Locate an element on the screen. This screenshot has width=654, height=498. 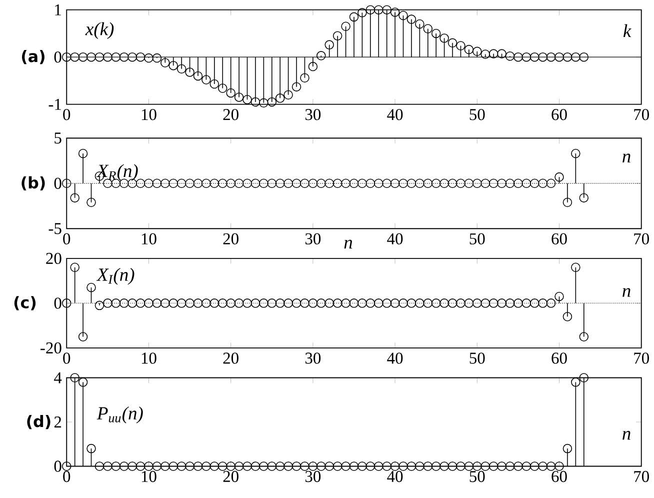
y-axis-title: (d) is located at coordinates (38, 422).